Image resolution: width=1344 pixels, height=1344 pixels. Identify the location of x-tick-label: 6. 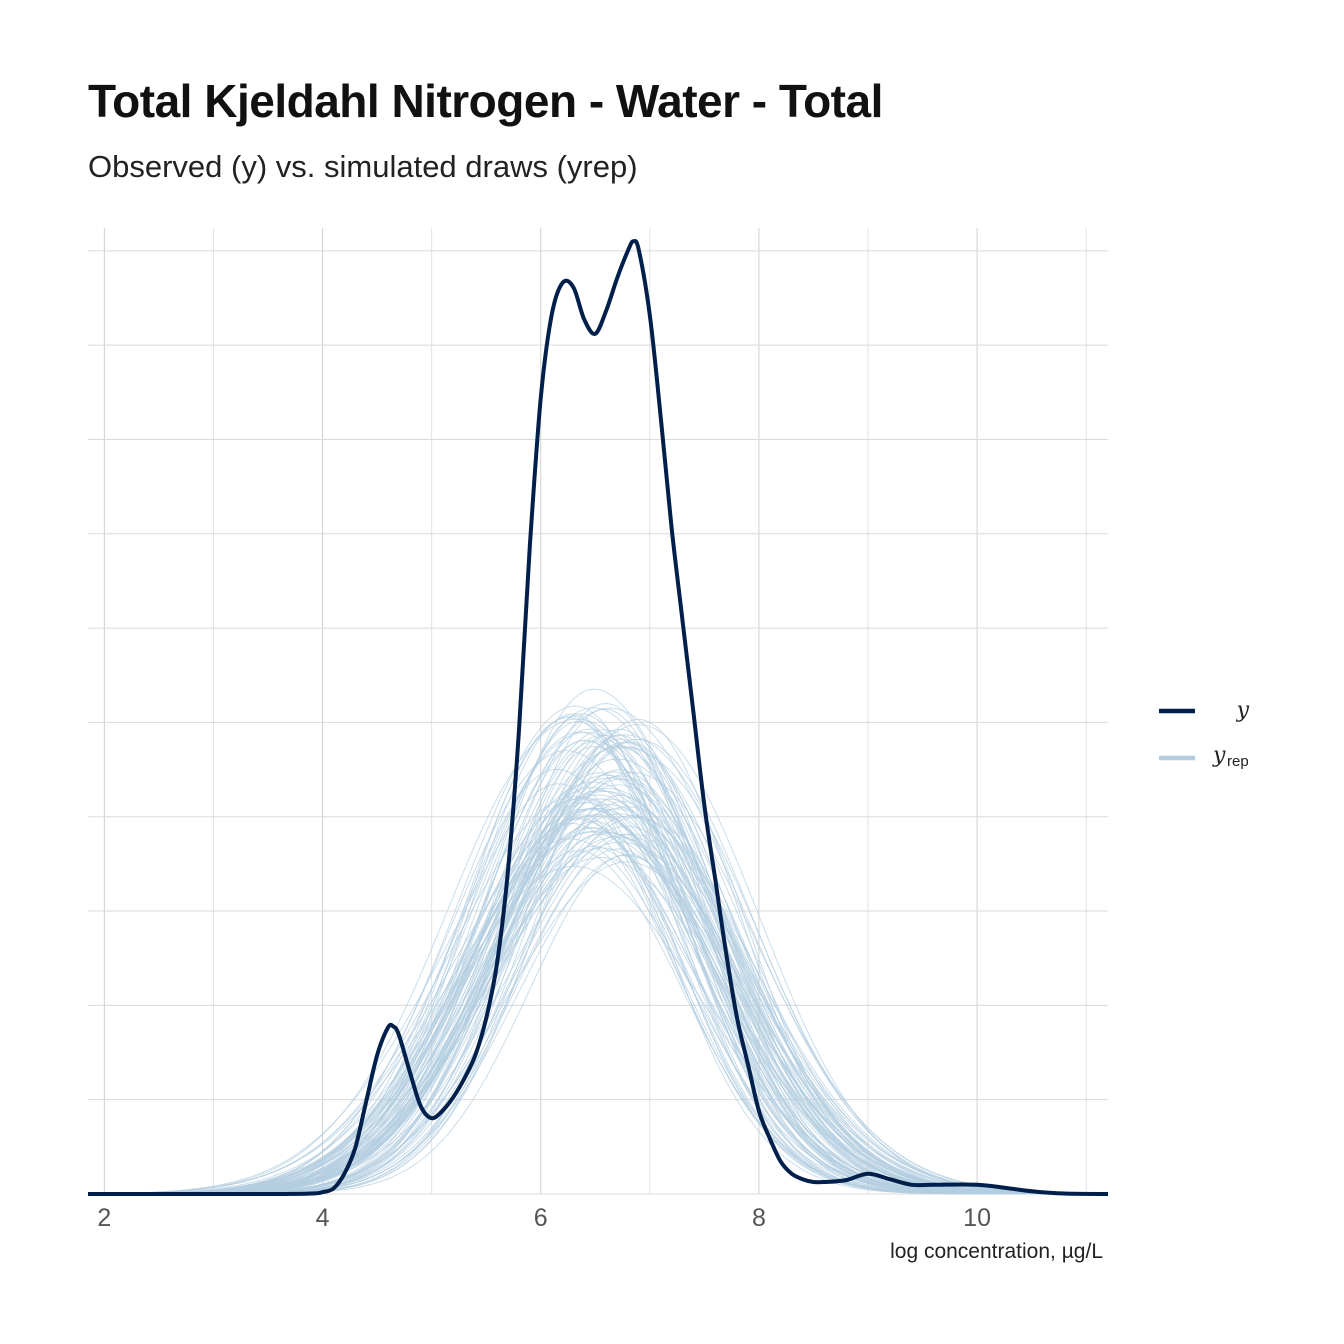
(541, 1218).